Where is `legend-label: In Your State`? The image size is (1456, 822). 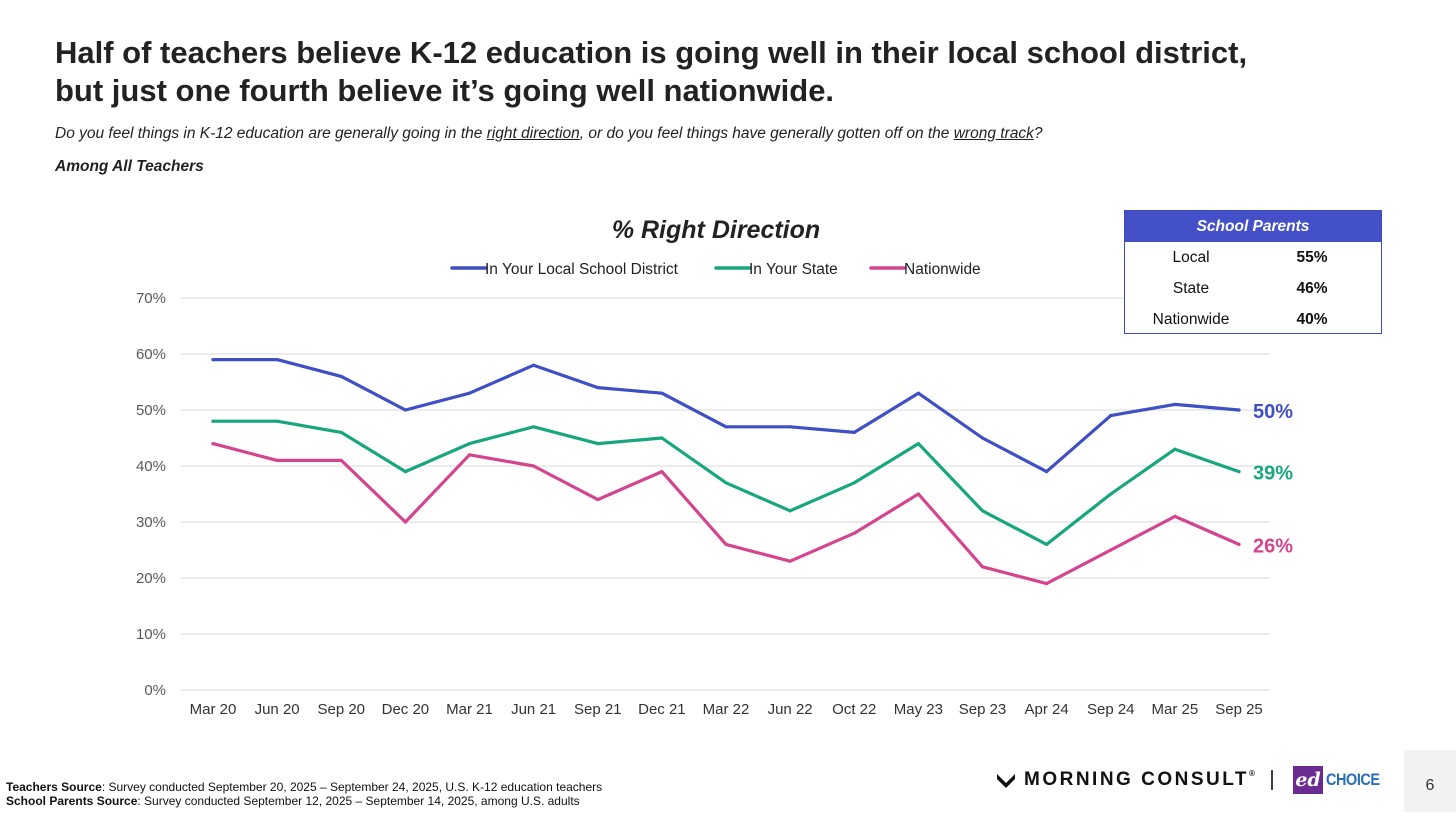
legend-label: In Your State is located at coordinates (793, 269).